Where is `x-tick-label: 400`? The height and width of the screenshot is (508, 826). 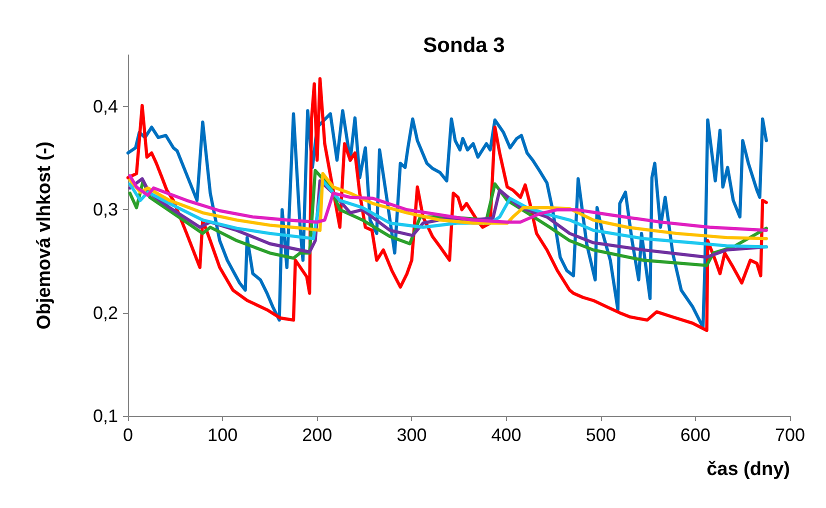
x-tick-label: 400 is located at coordinates (506, 435).